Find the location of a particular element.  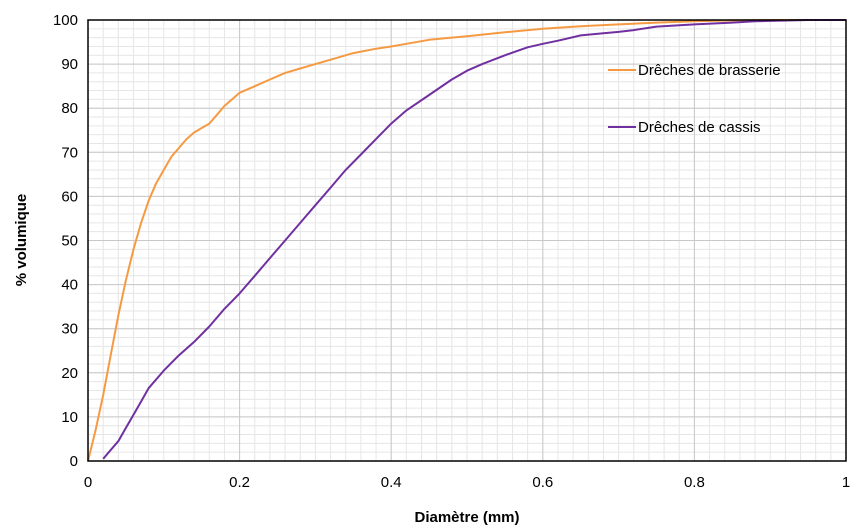

y-tick-label: 10 is located at coordinates (69, 417).